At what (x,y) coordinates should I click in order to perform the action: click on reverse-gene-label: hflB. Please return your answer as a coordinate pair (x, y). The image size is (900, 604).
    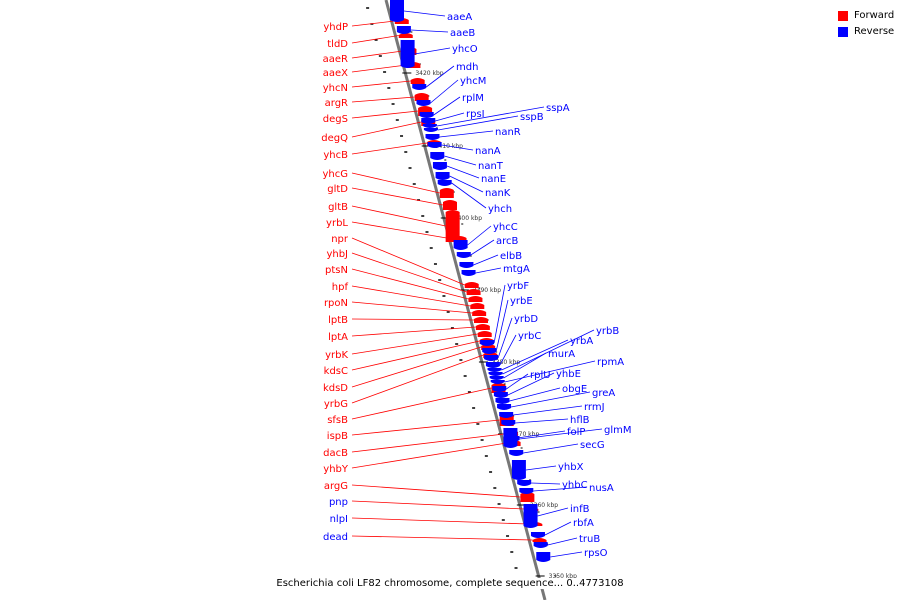
    Looking at the image, I should click on (580, 420).